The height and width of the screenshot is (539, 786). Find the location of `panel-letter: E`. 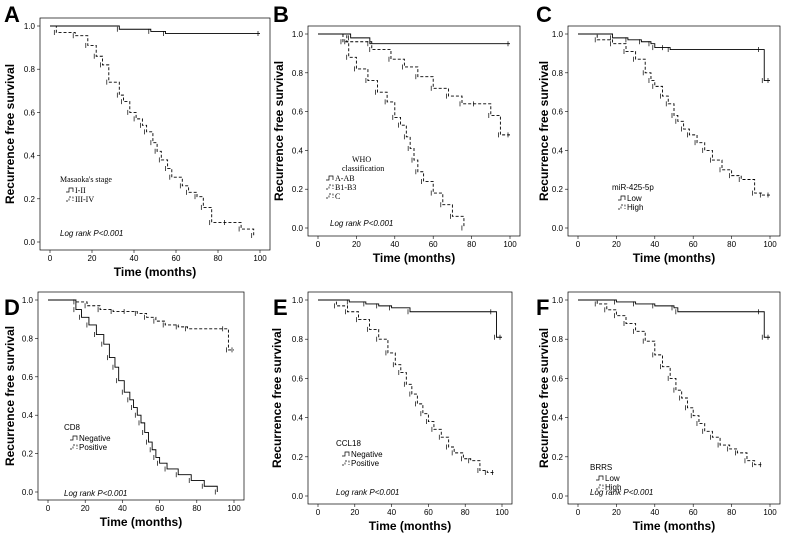

panel-letter: E is located at coordinates (280, 307).